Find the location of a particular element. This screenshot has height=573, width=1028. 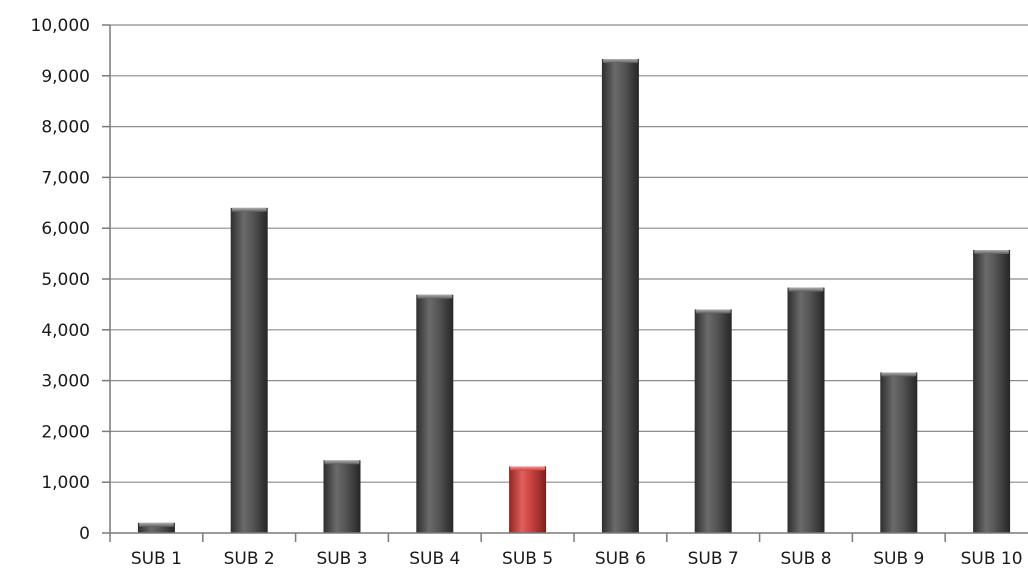

y-tick-label: 3,000 is located at coordinates (65, 382).